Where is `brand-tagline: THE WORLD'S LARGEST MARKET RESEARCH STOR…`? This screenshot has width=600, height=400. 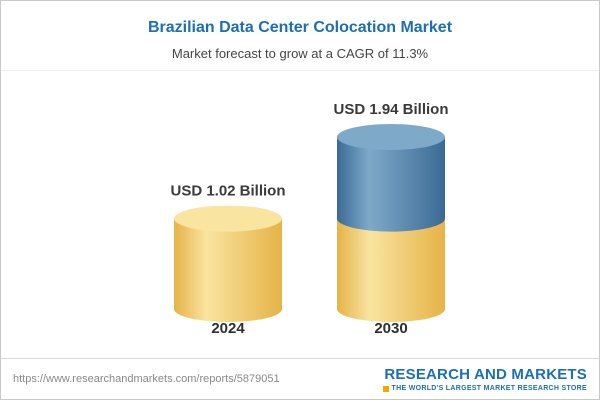
brand-tagline: THE WORLD'S LARGEST MARKET RESEARCH STOR… is located at coordinates (489, 388).